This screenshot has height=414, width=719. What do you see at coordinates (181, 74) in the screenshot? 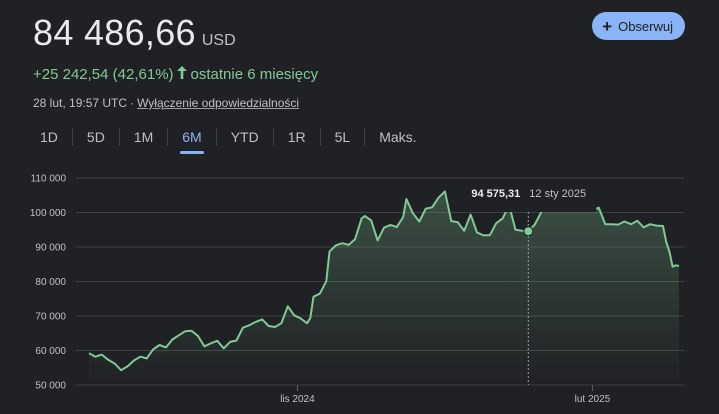
I see `arrow-up-icon` at bounding box center [181, 74].